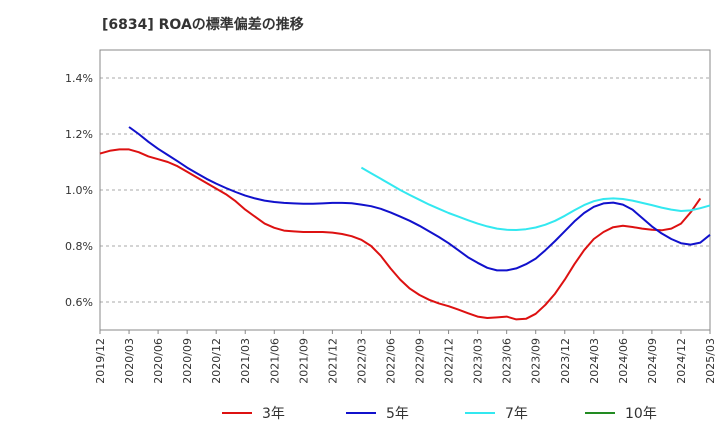 This screenshot has height=440, width=720. I want to click on y-tick-label: 0.8%, so click(79, 246).